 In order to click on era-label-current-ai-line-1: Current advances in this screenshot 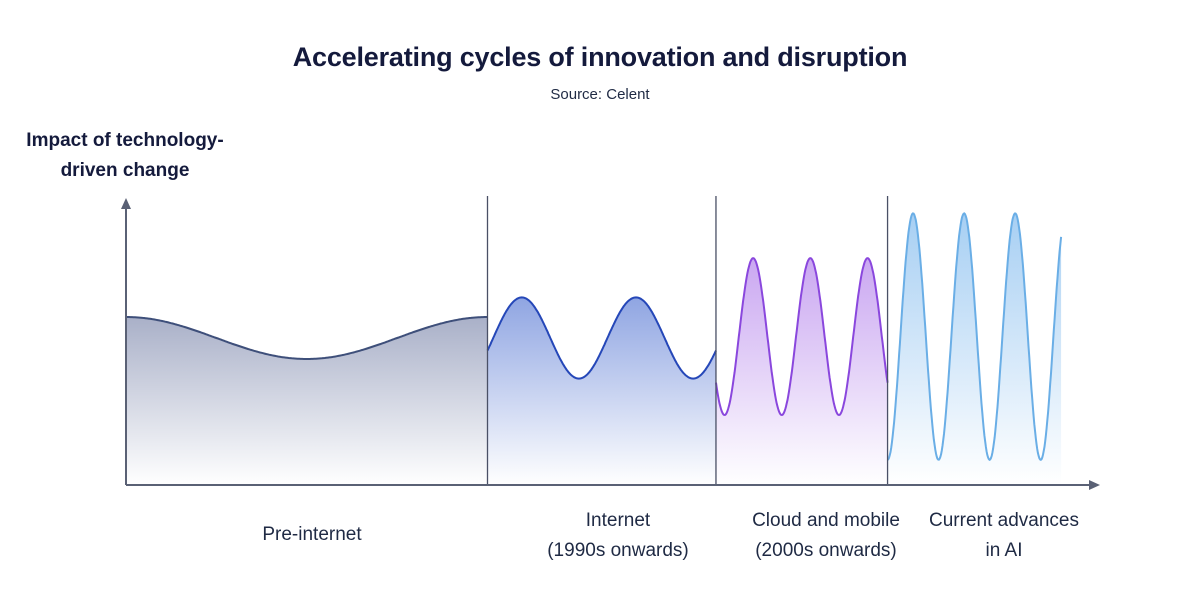, I will do `click(1004, 520)`.